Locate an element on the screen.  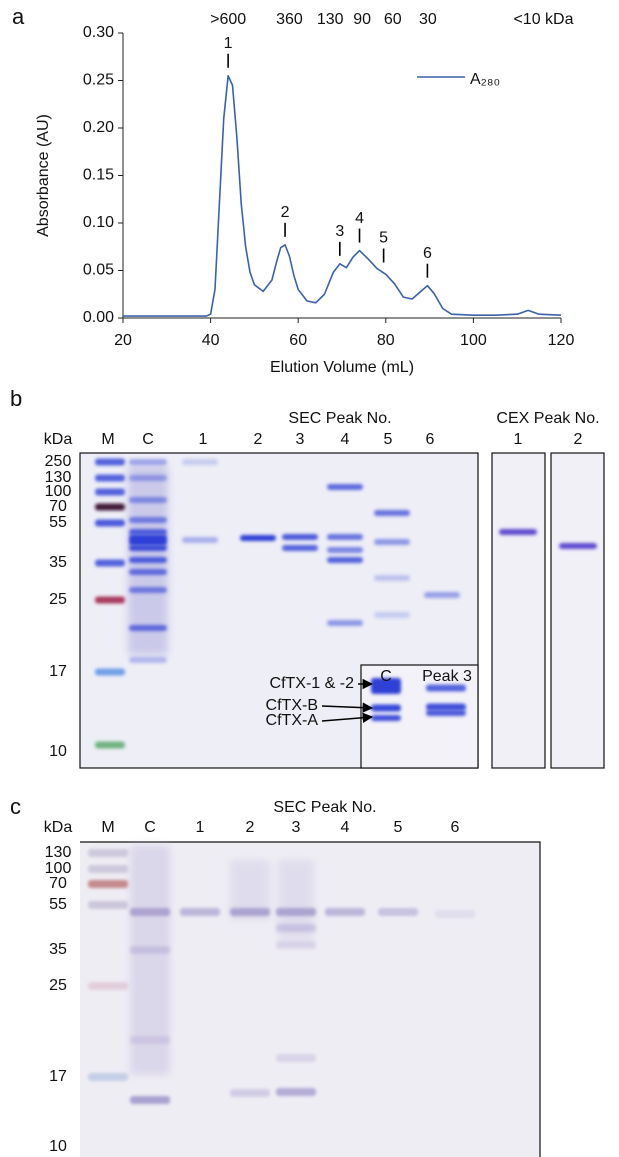
x-axis-title: Elution Volume (mL) is located at coordinates (342, 367).